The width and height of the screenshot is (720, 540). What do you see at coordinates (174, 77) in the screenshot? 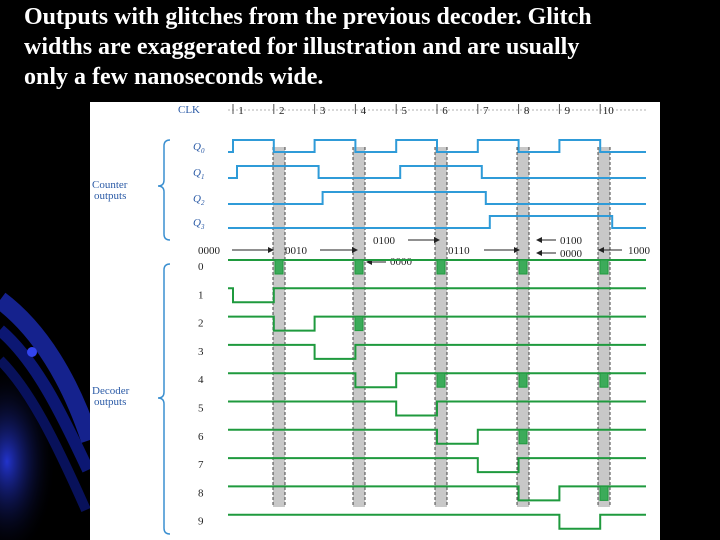
I see `caption-line-3: only a few nanoseconds wide.` at bounding box center [174, 77].